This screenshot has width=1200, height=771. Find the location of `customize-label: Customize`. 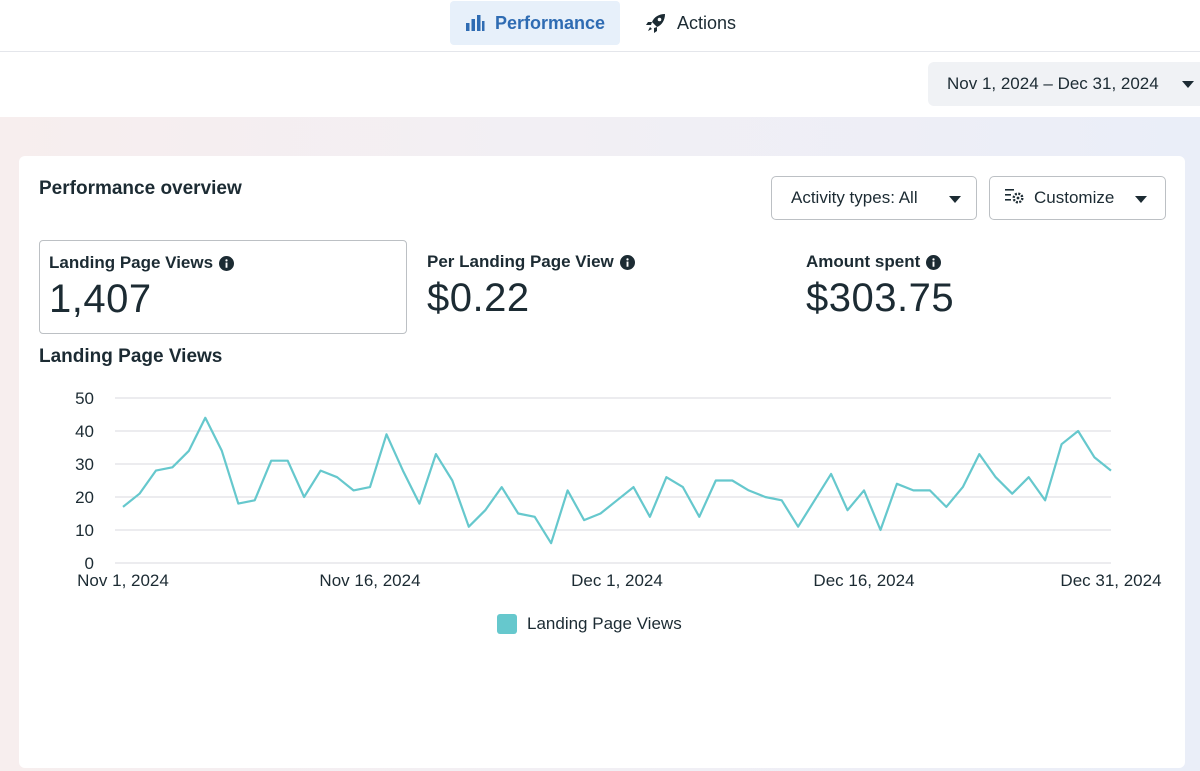

customize-label: Customize is located at coordinates (1074, 197).